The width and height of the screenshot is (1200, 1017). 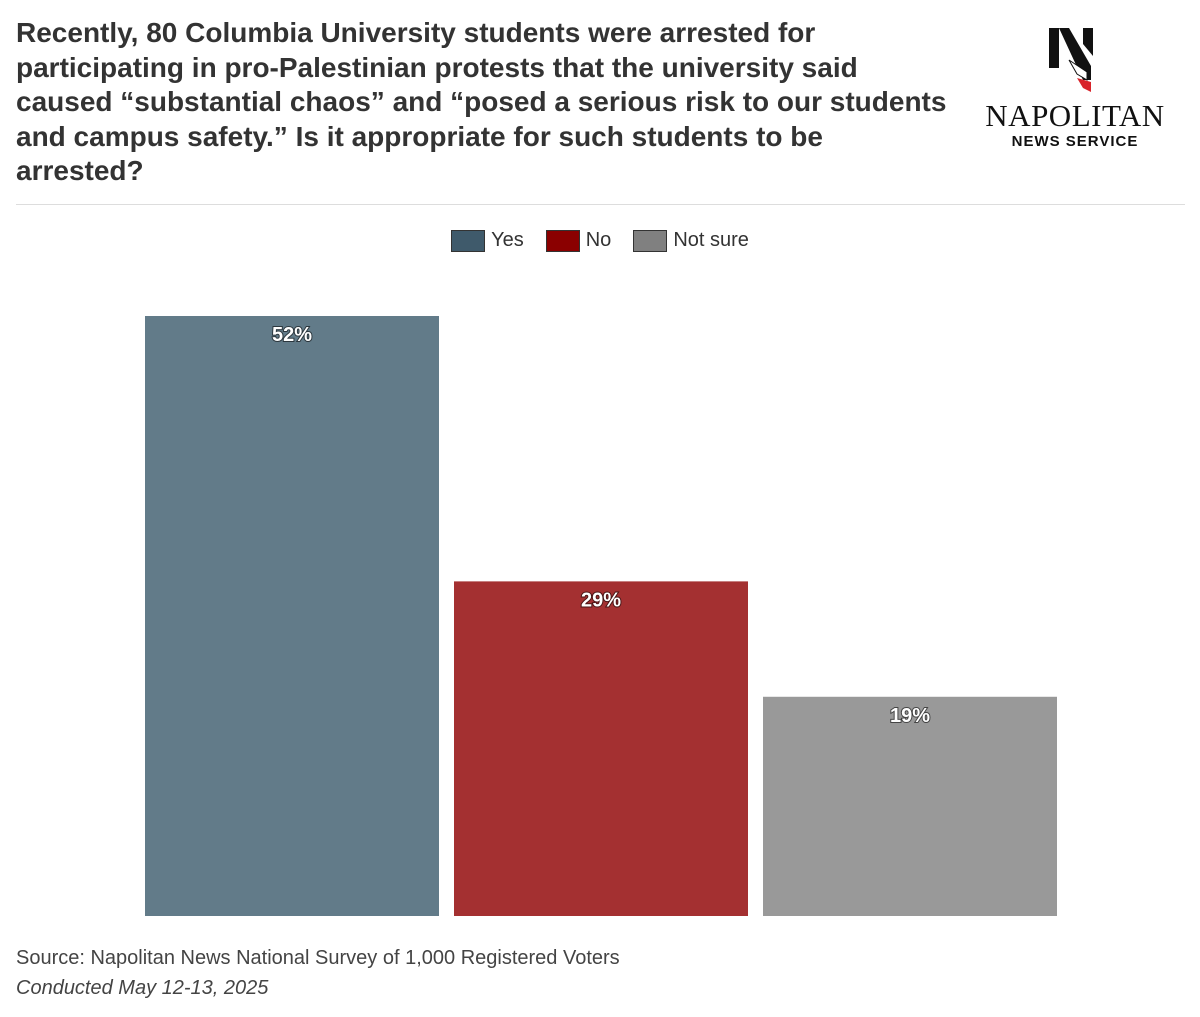 What do you see at coordinates (910, 716) in the screenshot?
I see `bar-label-not-sure: 19%` at bounding box center [910, 716].